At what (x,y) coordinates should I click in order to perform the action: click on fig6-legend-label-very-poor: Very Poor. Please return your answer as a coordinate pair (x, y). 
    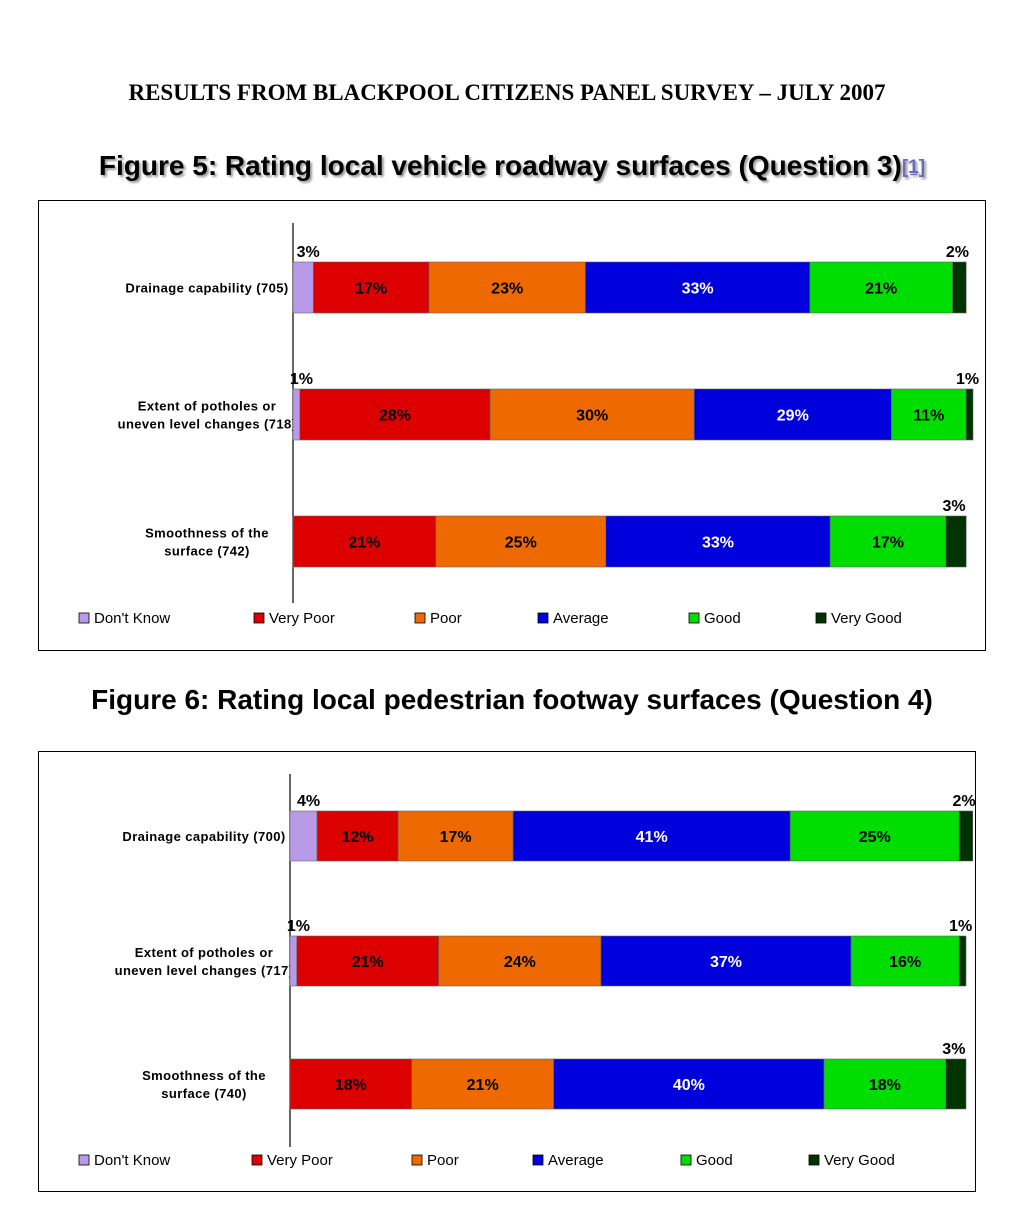
    Looking at the image, I should click on (300, 1160).